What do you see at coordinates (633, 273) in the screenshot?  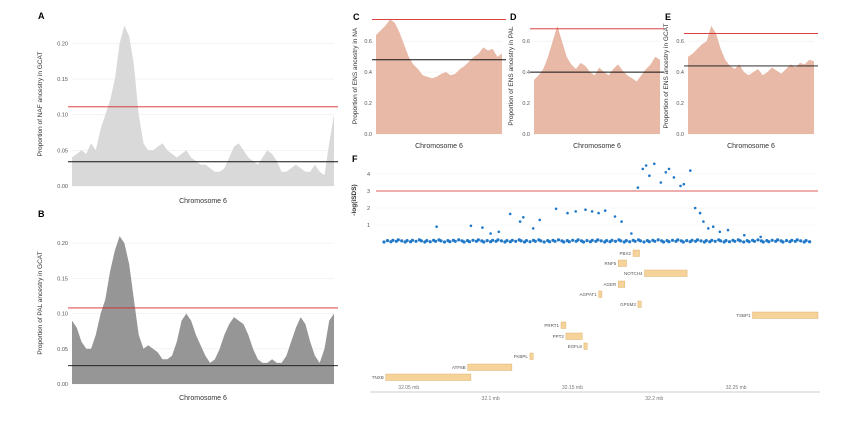 I see `gene-label: NOTCH4` at bounding box center [633, 273].